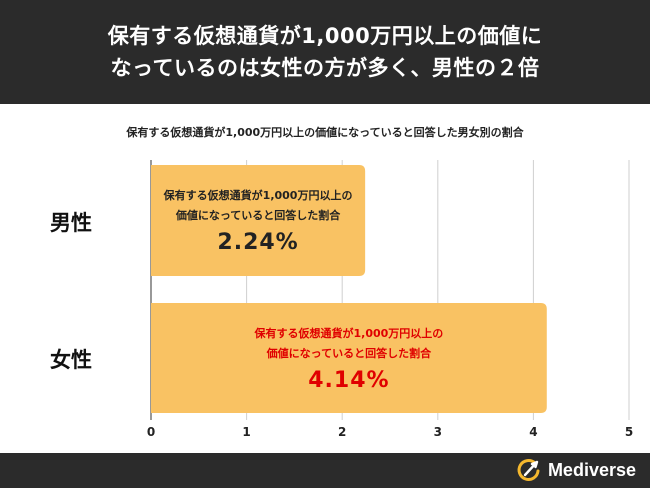 The width and height of the screenshot is (650, 488). Describe the element at coordinates (528, 469) in the screenshot. I see `mediverse-logo-icon` at that location.